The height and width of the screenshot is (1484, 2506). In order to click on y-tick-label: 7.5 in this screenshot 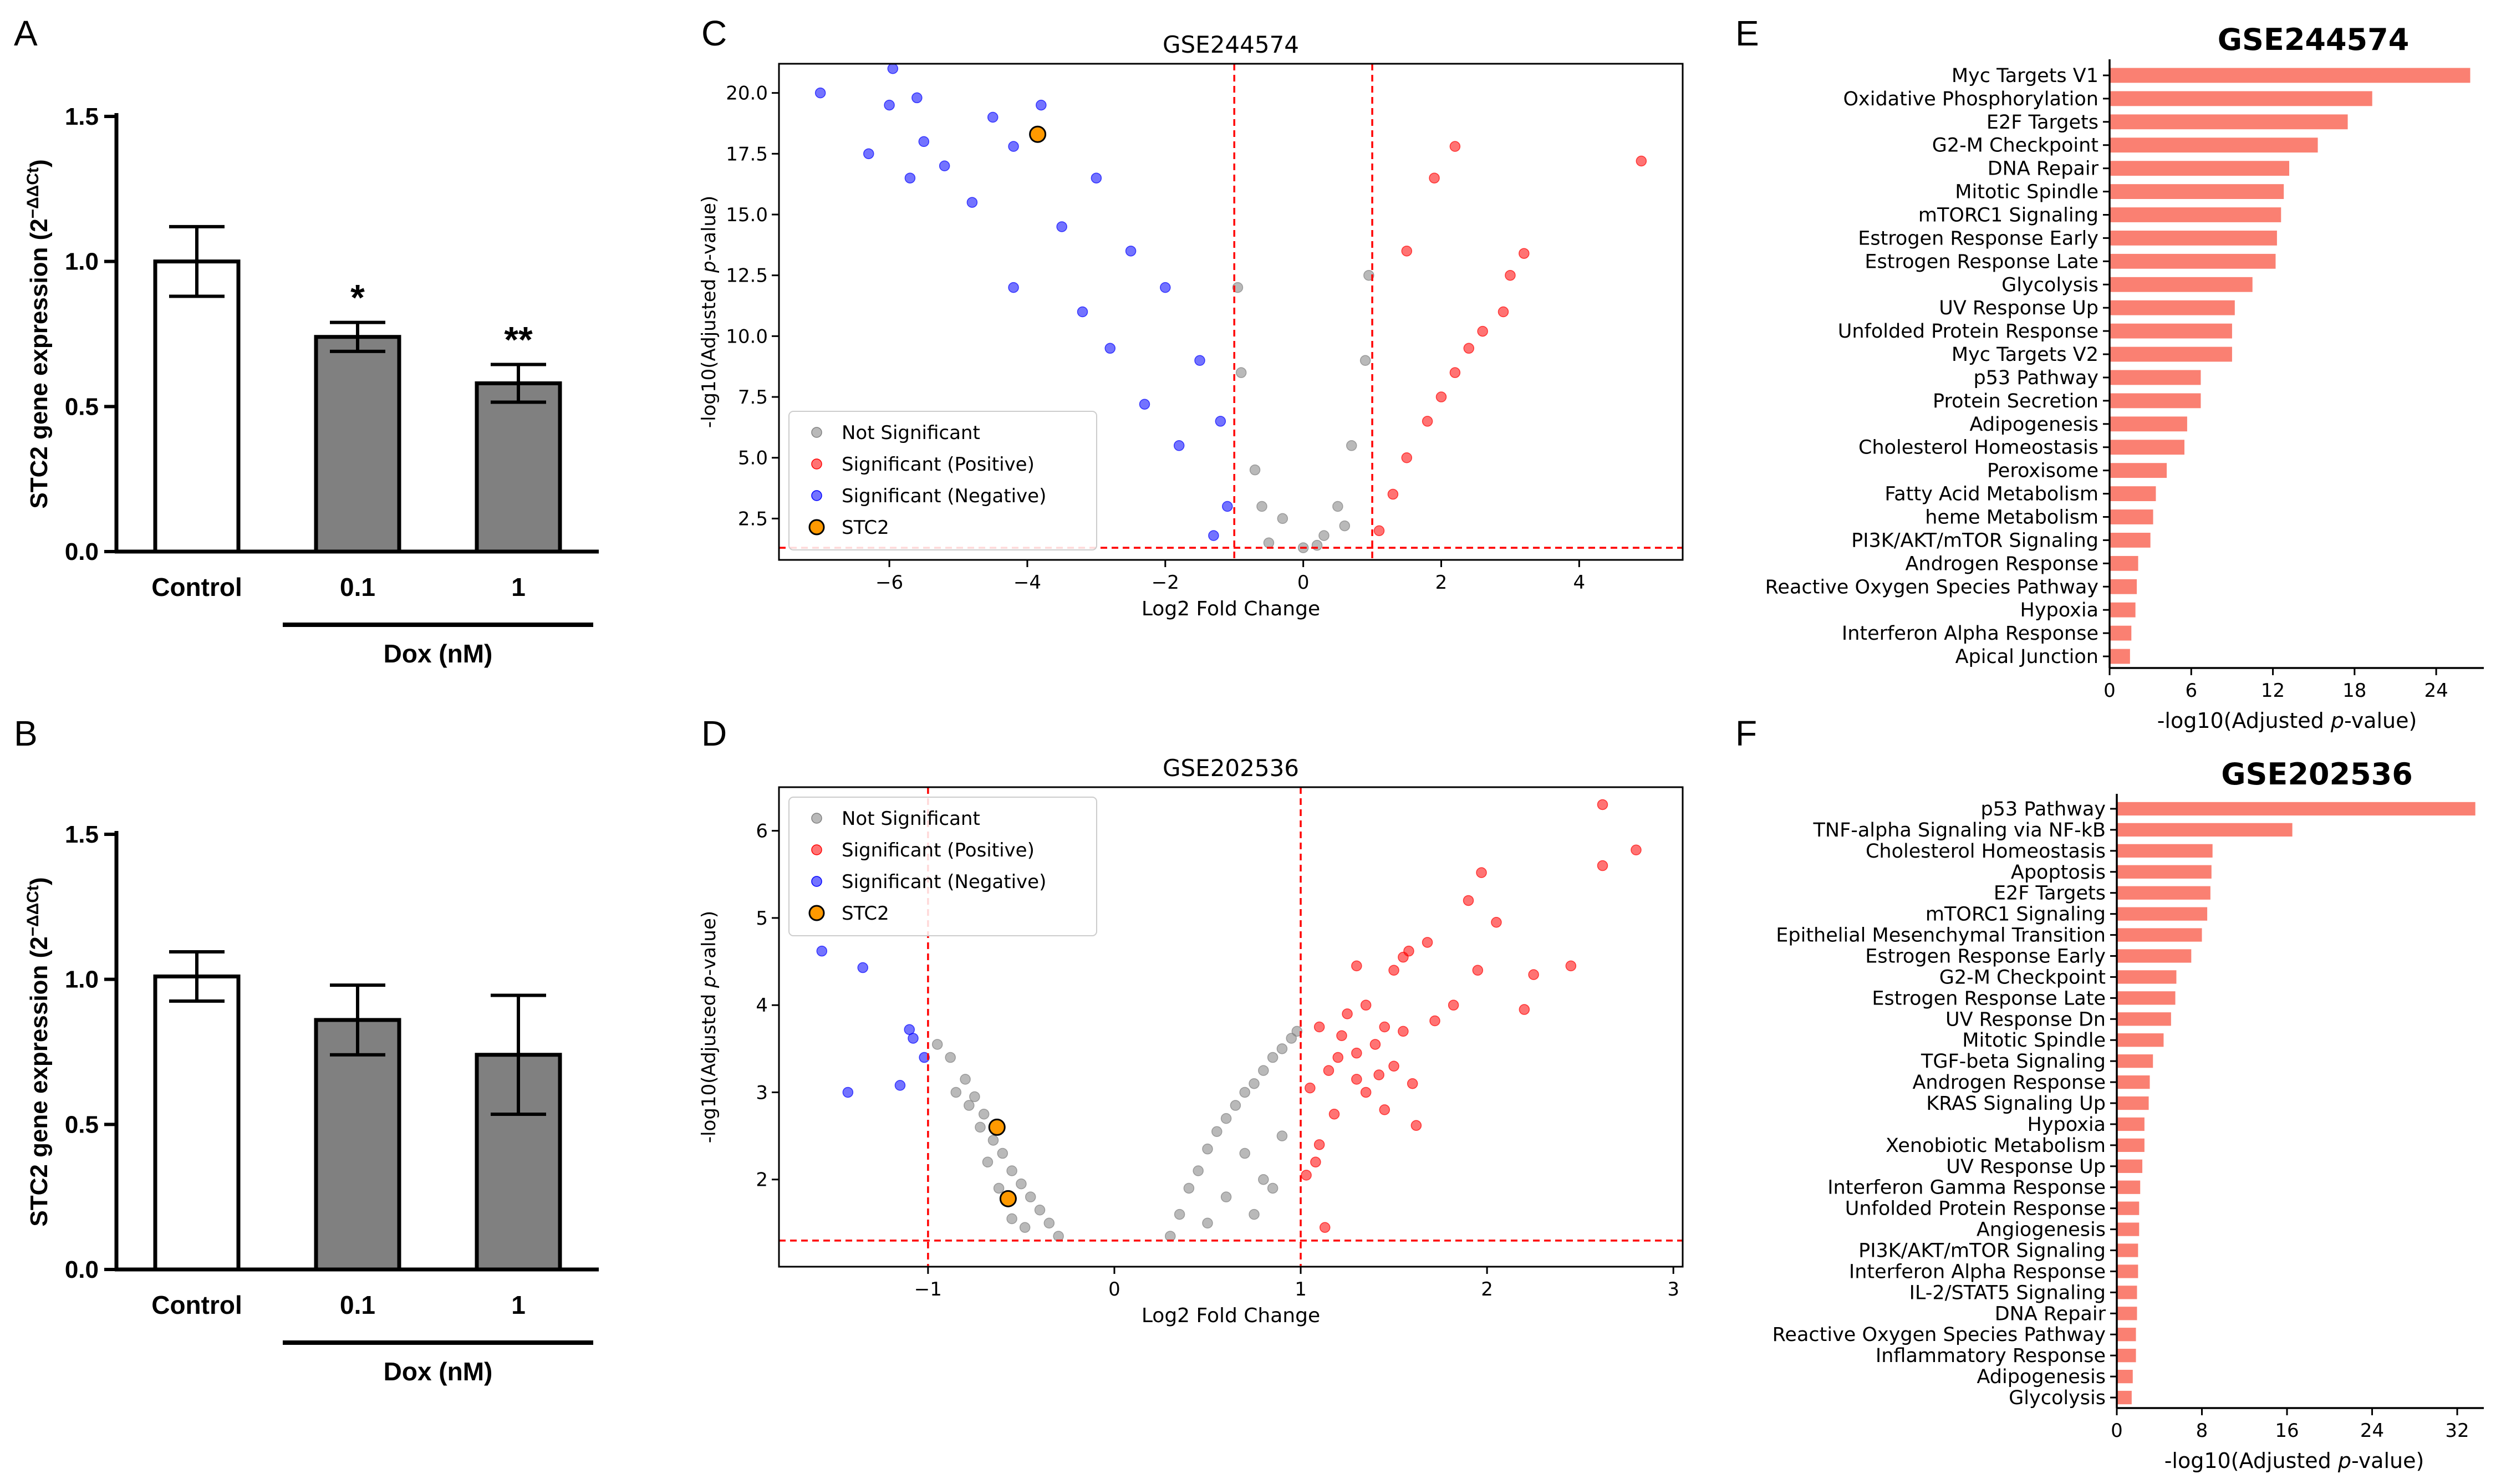, I will do `click(753, 397)`.